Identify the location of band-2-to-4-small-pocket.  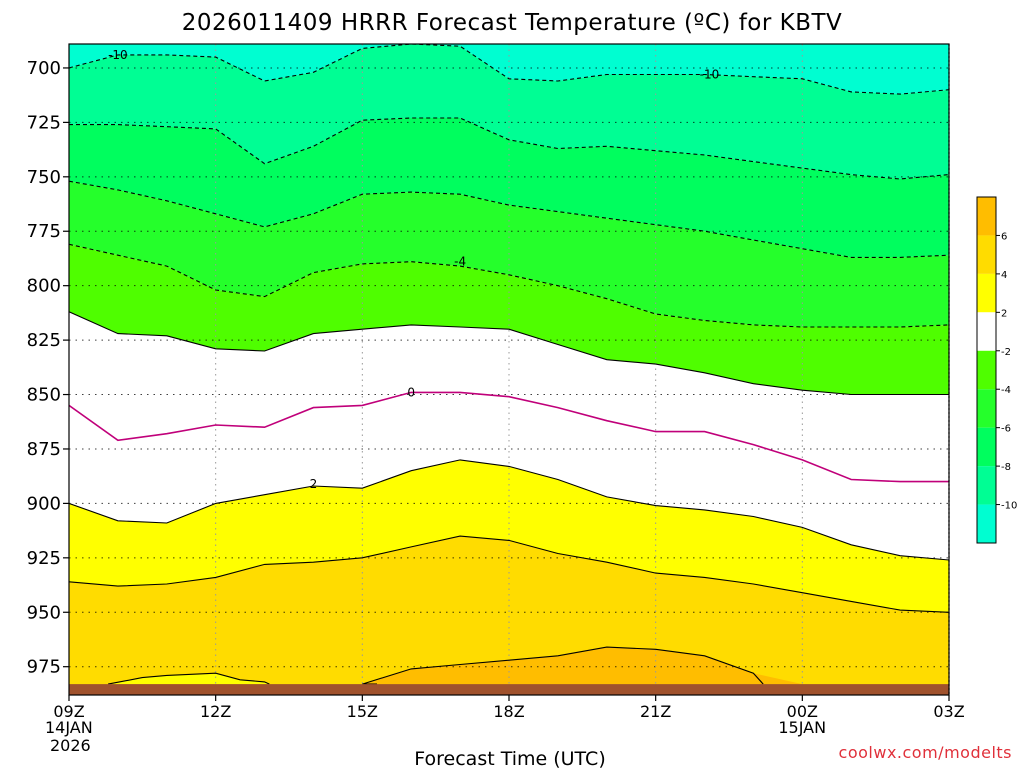
(189, 679).